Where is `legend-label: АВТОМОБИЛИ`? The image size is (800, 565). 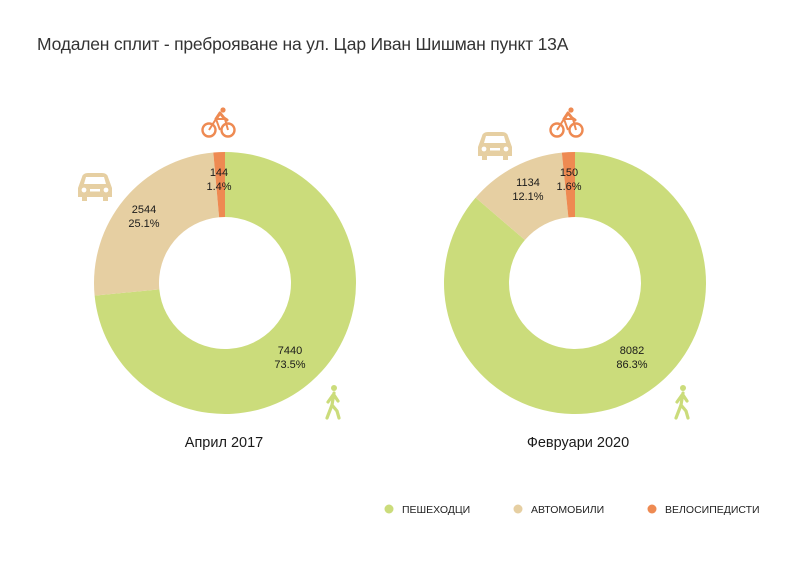
legend-label: АВТОМОБИЛИ is located at coordinates (567, 510).